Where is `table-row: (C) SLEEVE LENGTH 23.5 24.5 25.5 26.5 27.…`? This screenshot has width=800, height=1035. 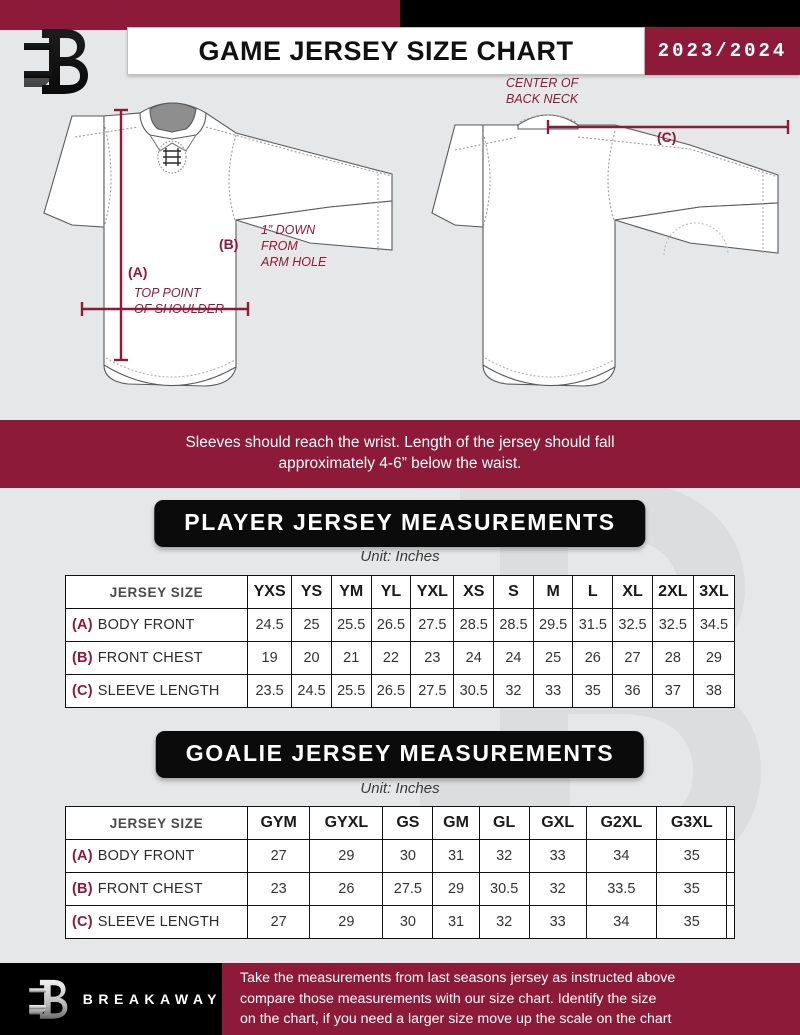
table-row: (C) SLEEVE LENGTH 23.5 24.5 25.5 26.5 27.… is located at coordinates (400, 691).